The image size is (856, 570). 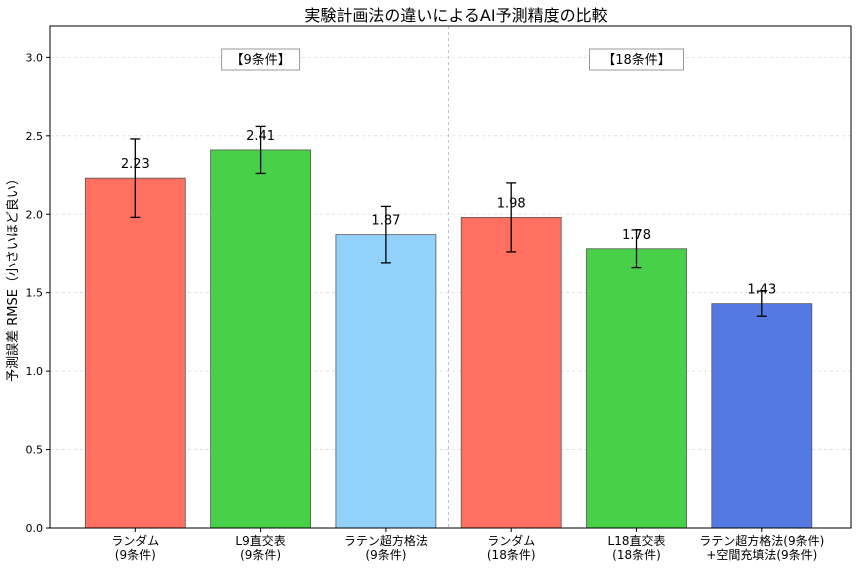 What do you see at coordinates (35, 450) in the screenshot?
I see `y-tick-label: 0.5` at bounding box center [35, 450].